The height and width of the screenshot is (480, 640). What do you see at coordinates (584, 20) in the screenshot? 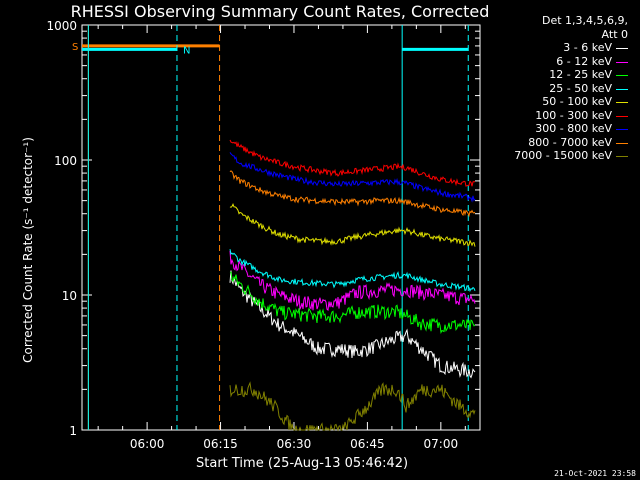
I see `legend-header-line-1: Det 1,3,4,5,6,9,` at bounding box center [584, 20].